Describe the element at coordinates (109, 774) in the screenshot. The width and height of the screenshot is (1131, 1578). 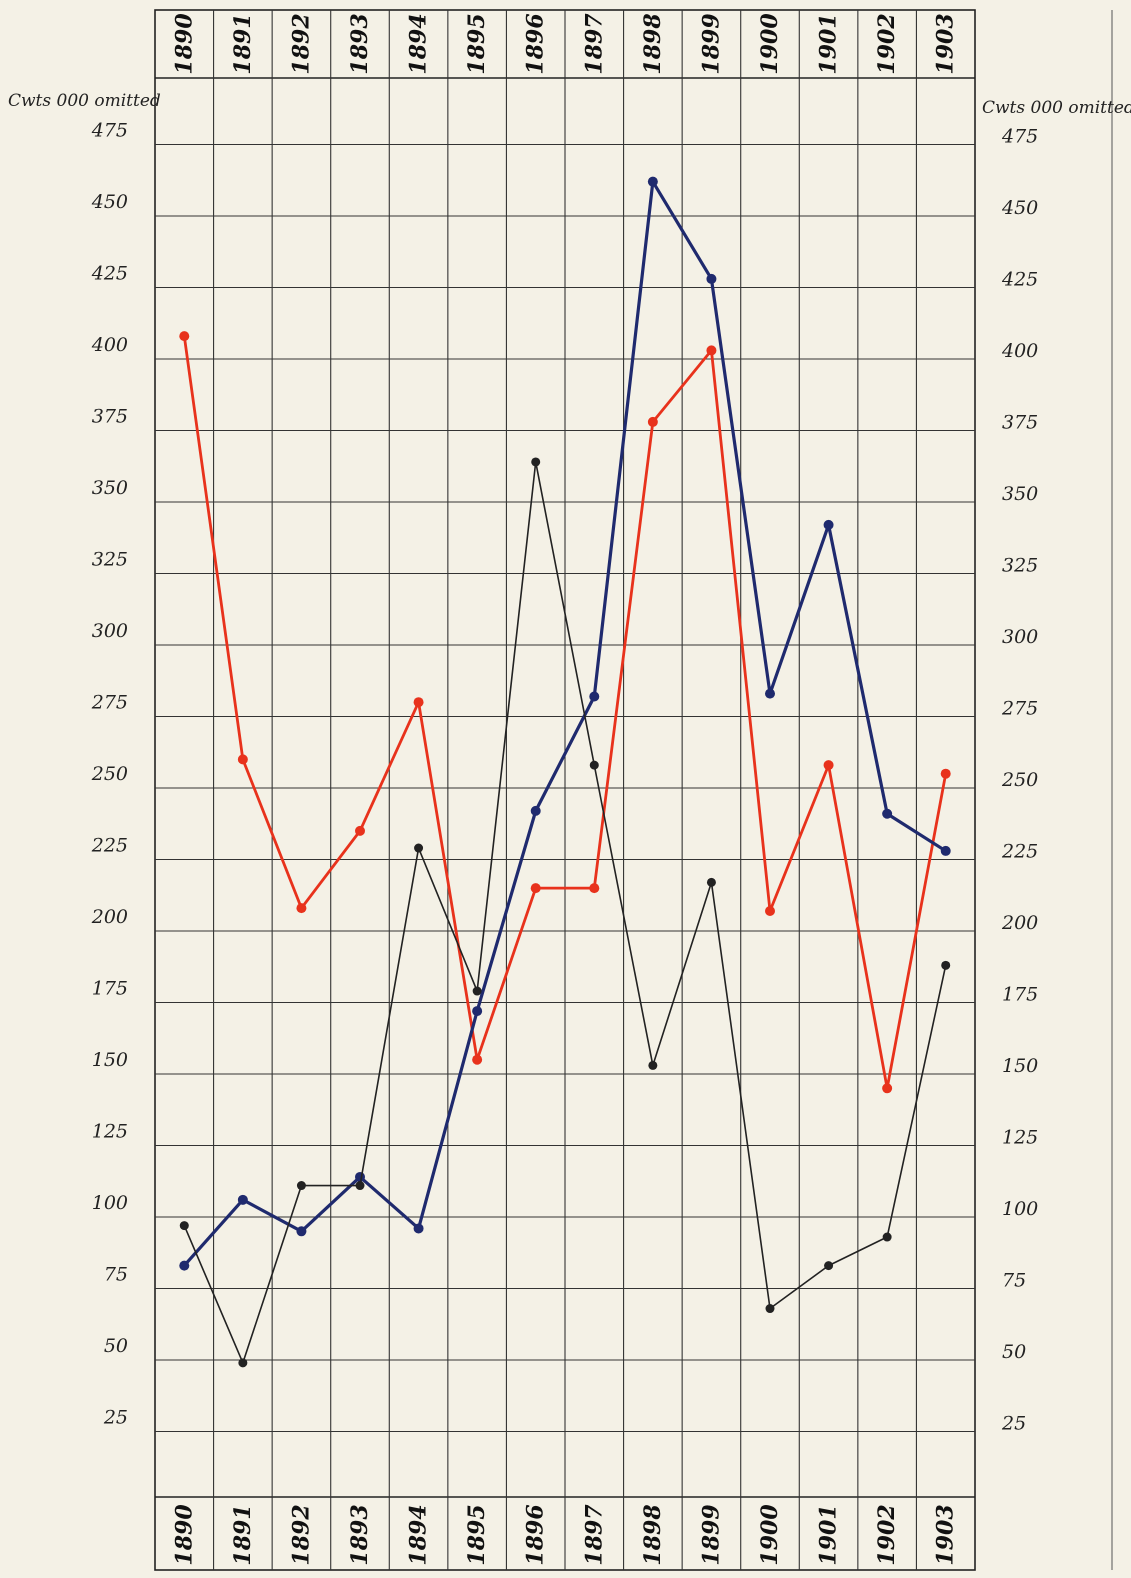
I see `y-tick-label-left: 250` at that location.